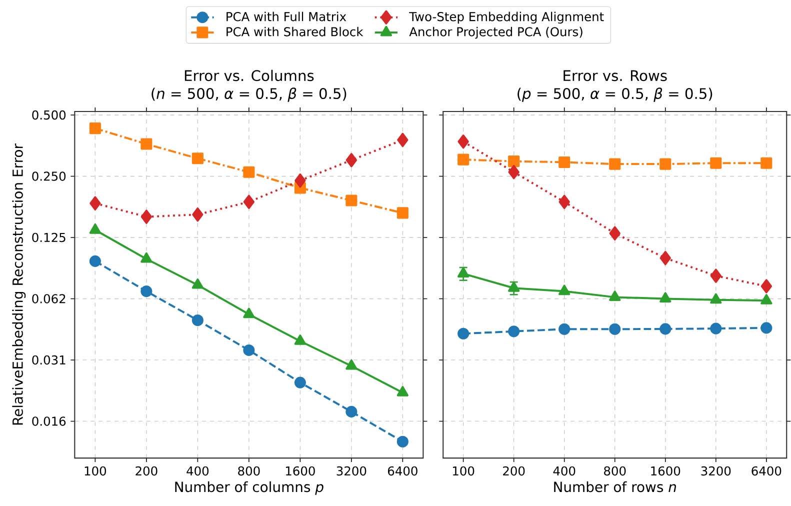 The width and height of the screenshot is (791, 506). Describe the element at coordinates (49, 115) in the screenshot. I see `y-tick-label: 0.500` at that location.